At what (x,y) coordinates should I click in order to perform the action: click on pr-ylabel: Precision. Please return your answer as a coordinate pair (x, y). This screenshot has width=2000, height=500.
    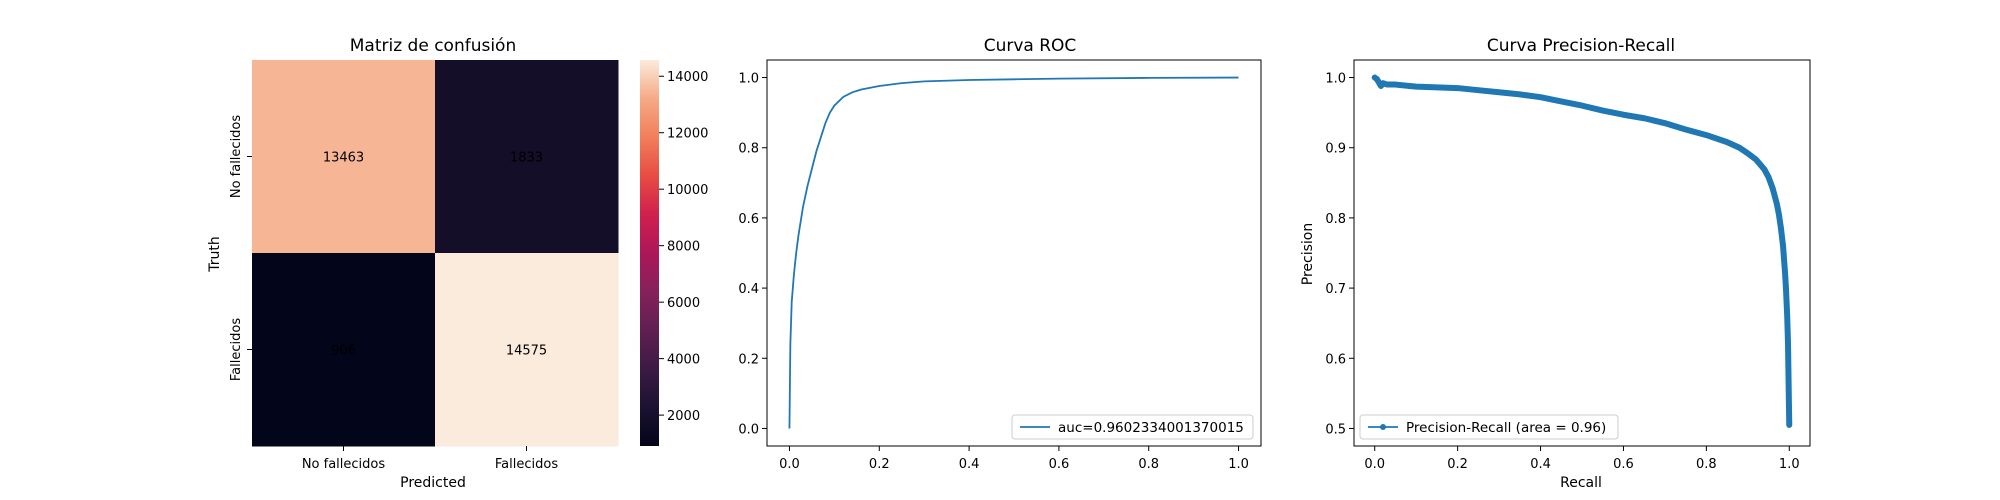
    Looking at the image, I should click on (1308, 254).